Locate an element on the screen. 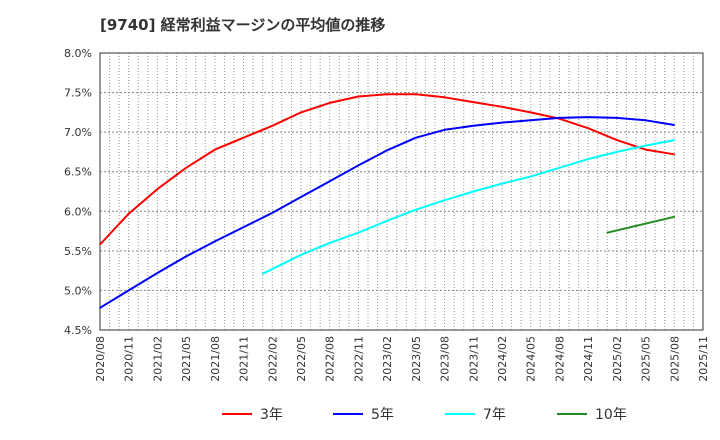 This screenshot has height=440, width=720. y-tick-label: 8.0% is located at coordinates (78, 53).